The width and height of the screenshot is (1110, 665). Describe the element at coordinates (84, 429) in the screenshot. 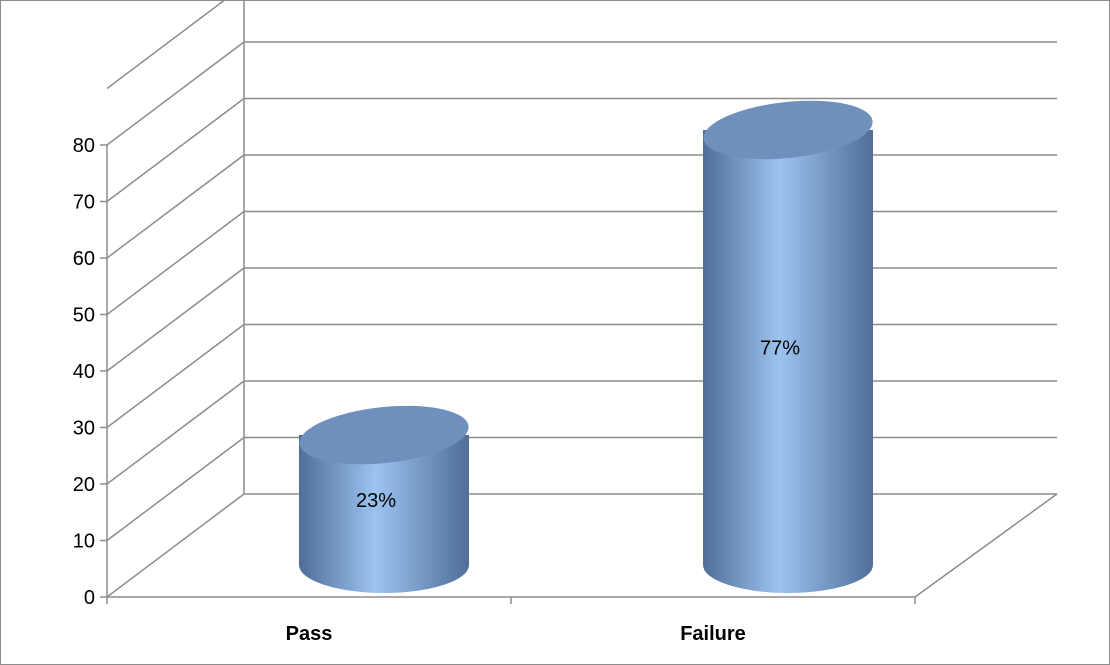

I see `y-tick-label: 30` at that location.